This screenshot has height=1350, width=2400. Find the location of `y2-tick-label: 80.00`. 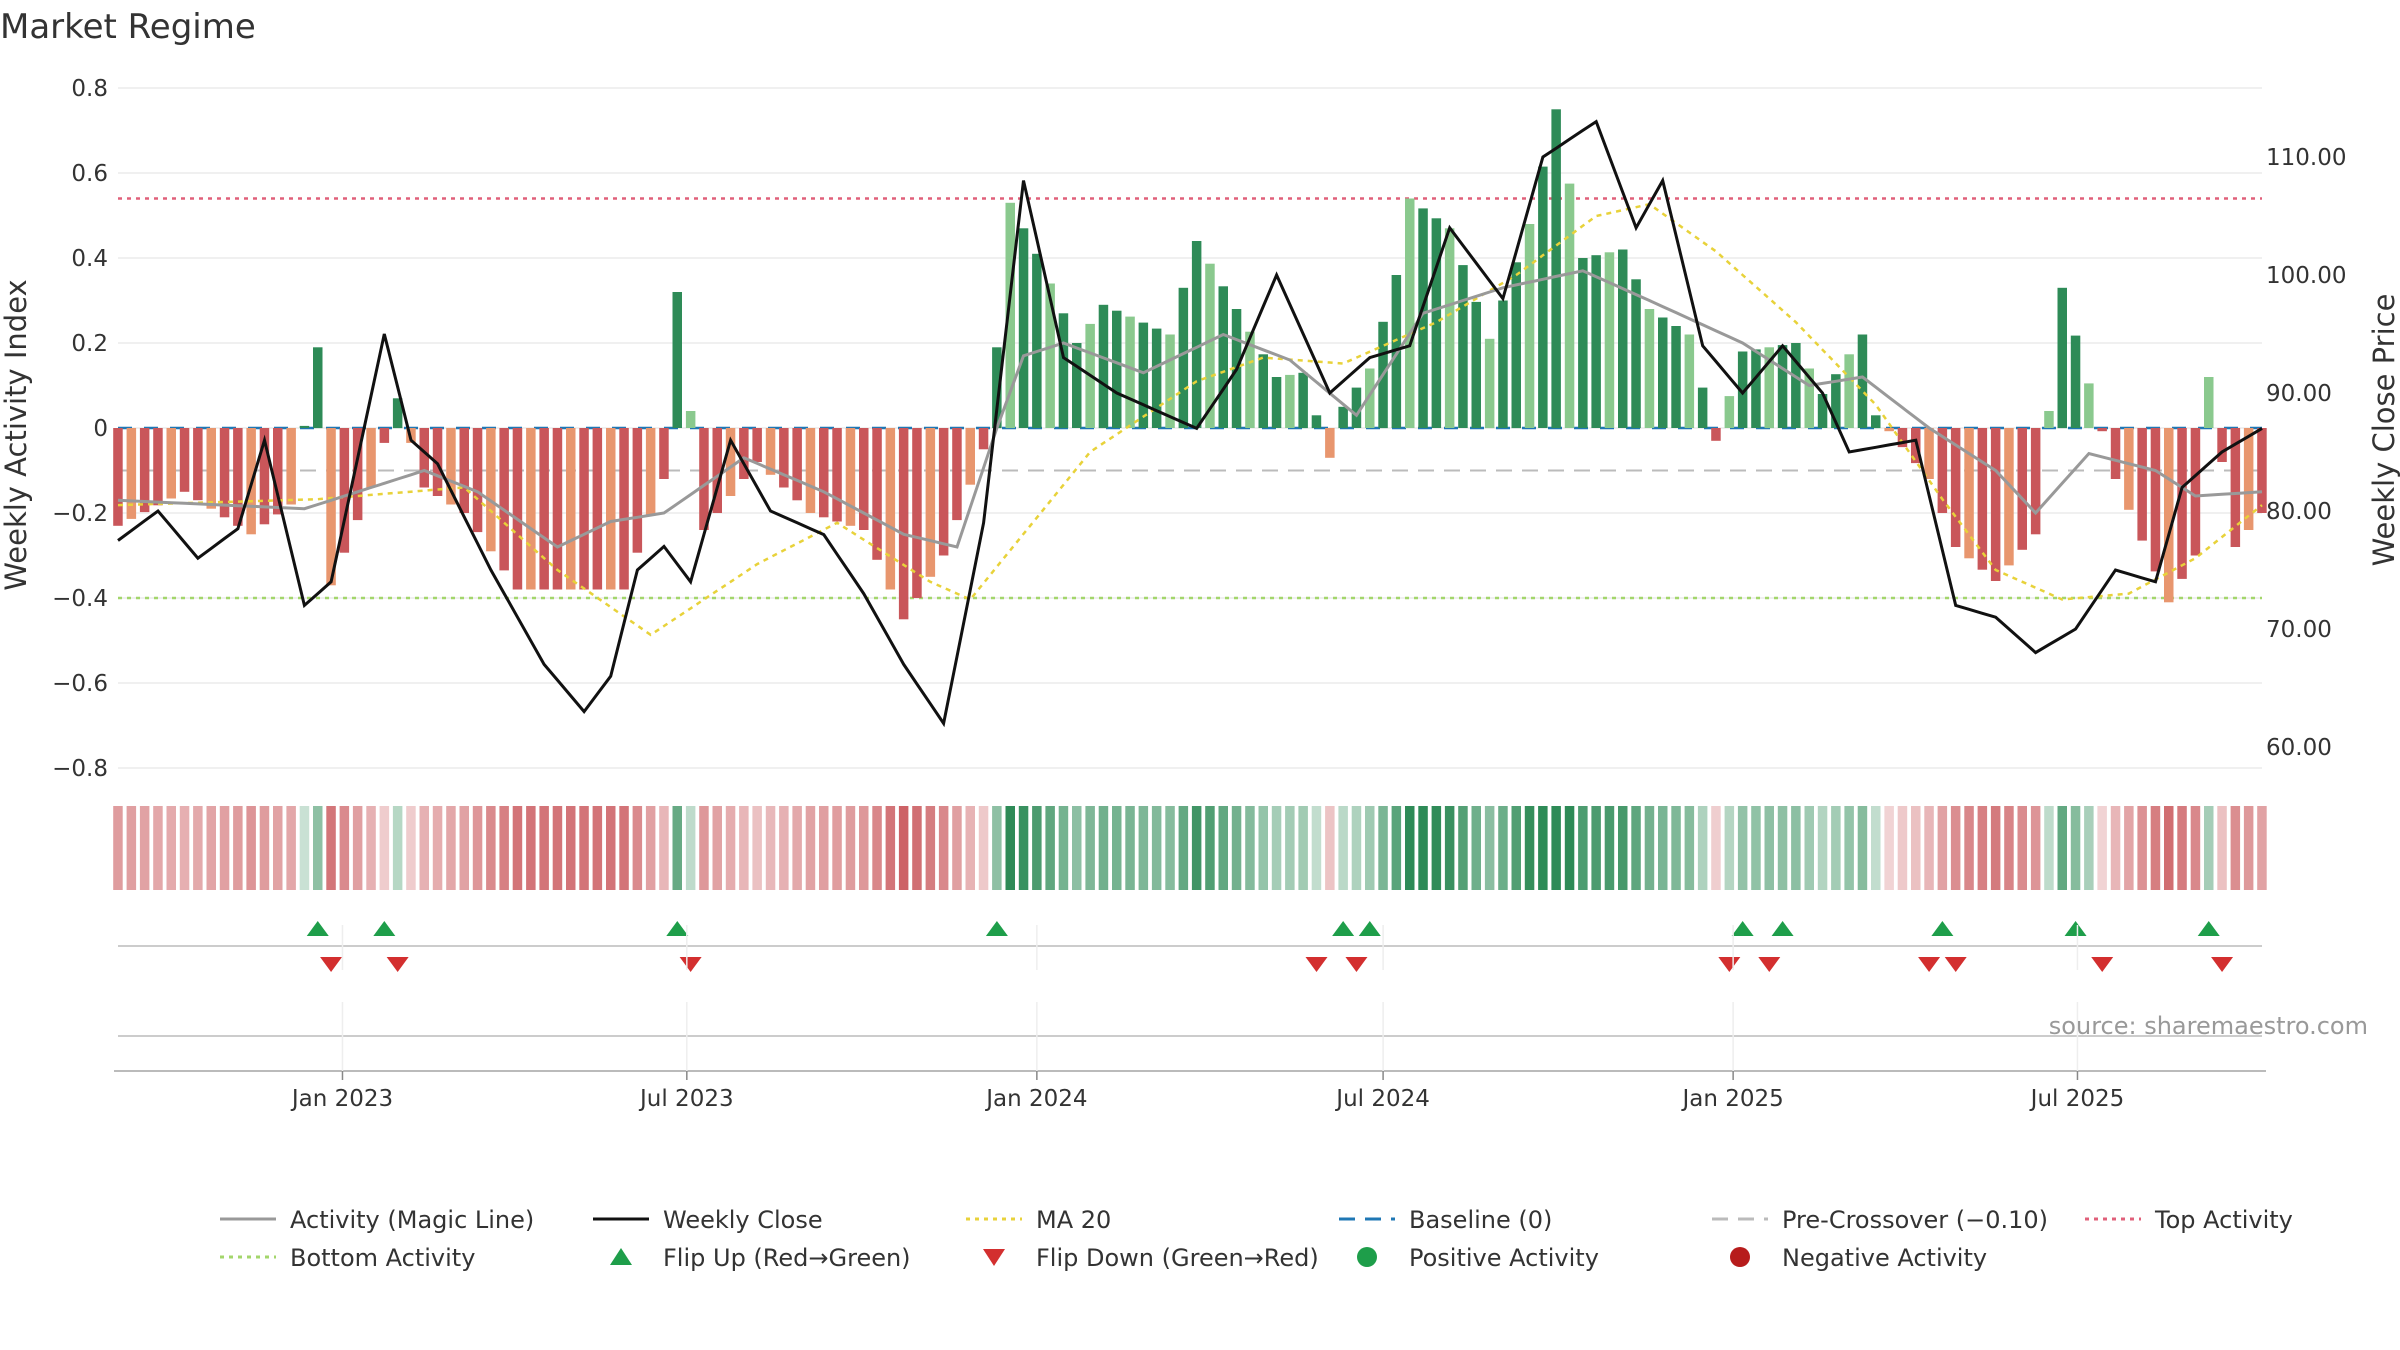

y2-tick-label: 80.00 is located at coordinates (2299, 512).